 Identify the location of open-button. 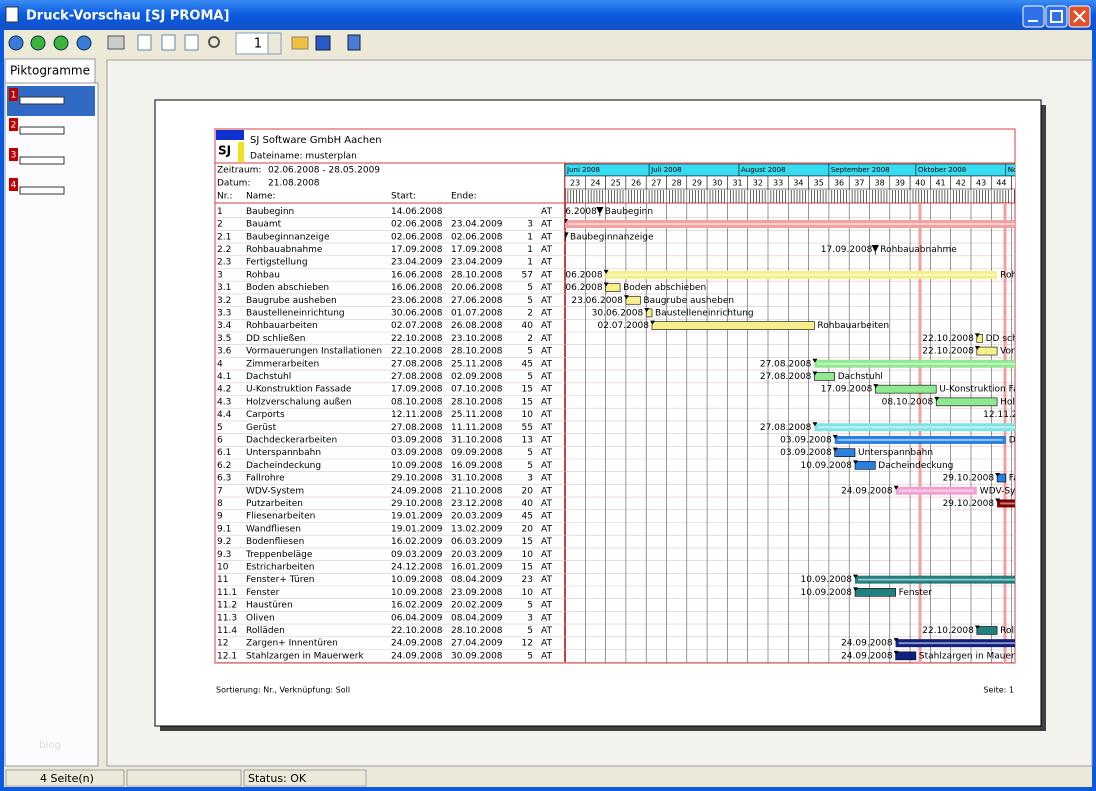
(300, 43).